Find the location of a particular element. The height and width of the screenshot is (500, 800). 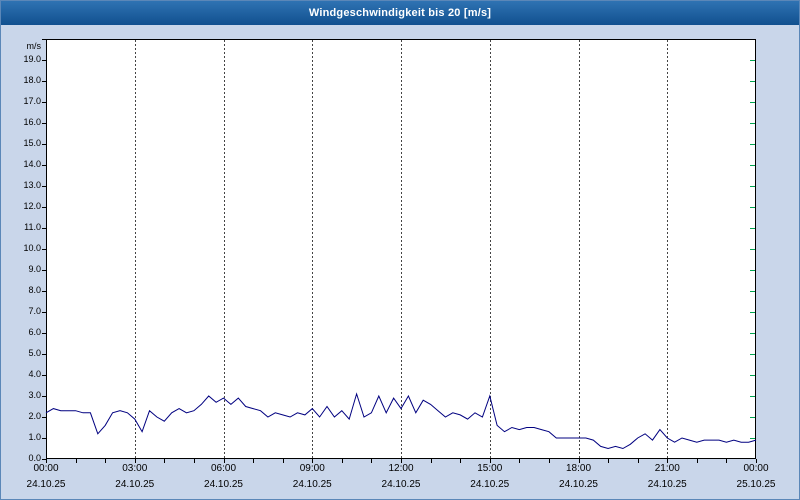

y-axis-label: 15.0 is located at coordinates (32, 143).